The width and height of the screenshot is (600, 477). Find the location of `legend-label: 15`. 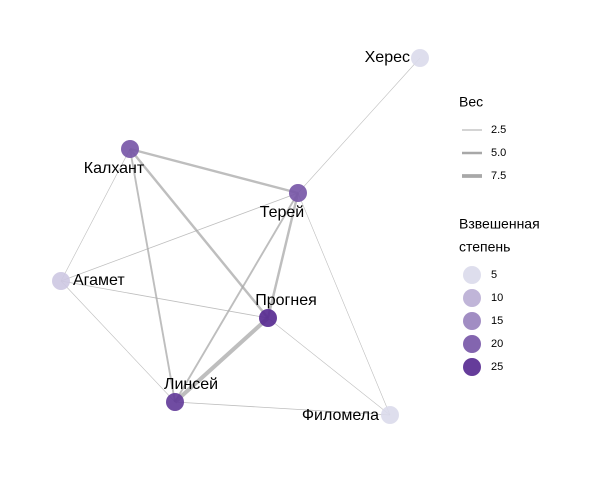

legend-label: 15 is located at coordinates (497, 321).